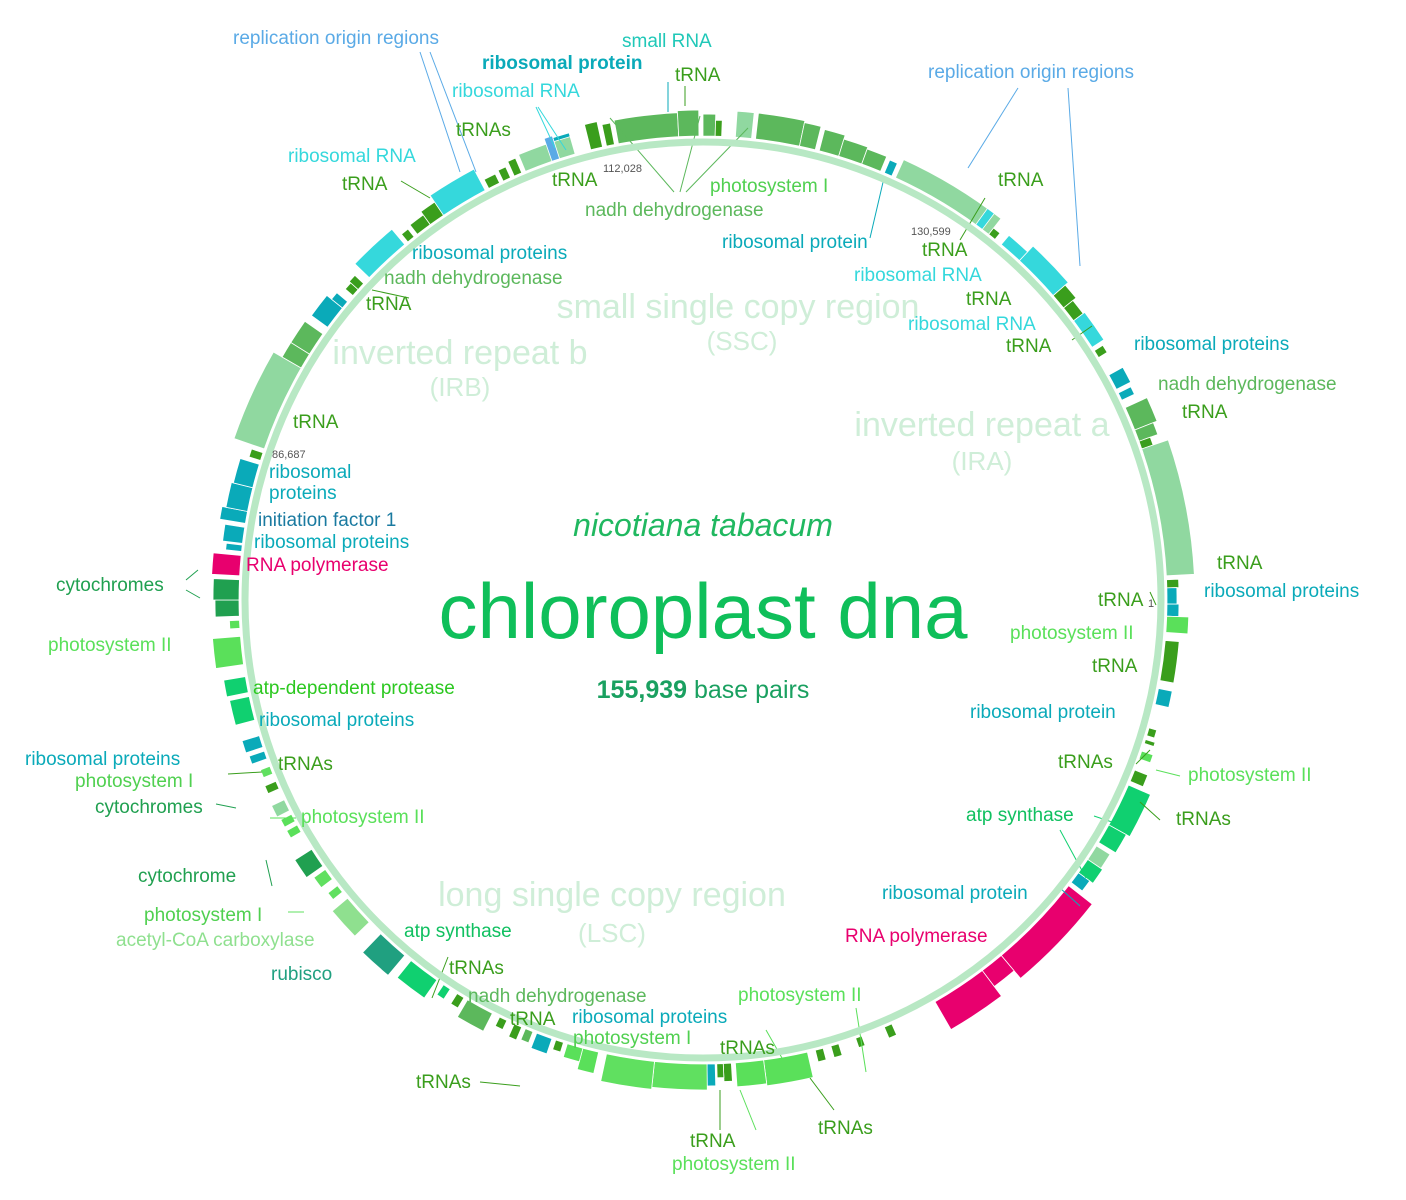  What do you see at coordinates (622, 169) in the screenshot?
I see `position-marker: 112,028` at bounding box center [622, 169].